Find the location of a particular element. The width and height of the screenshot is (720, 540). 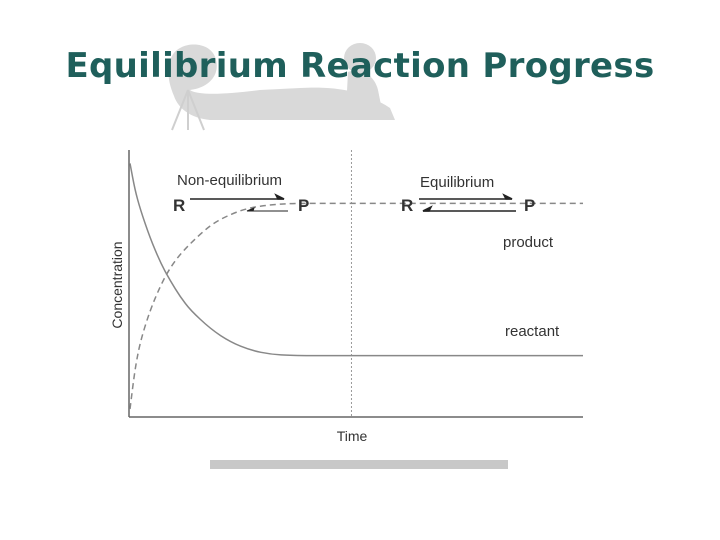

annotation-equilibrium-r: R is located at coordinates (407, 205).